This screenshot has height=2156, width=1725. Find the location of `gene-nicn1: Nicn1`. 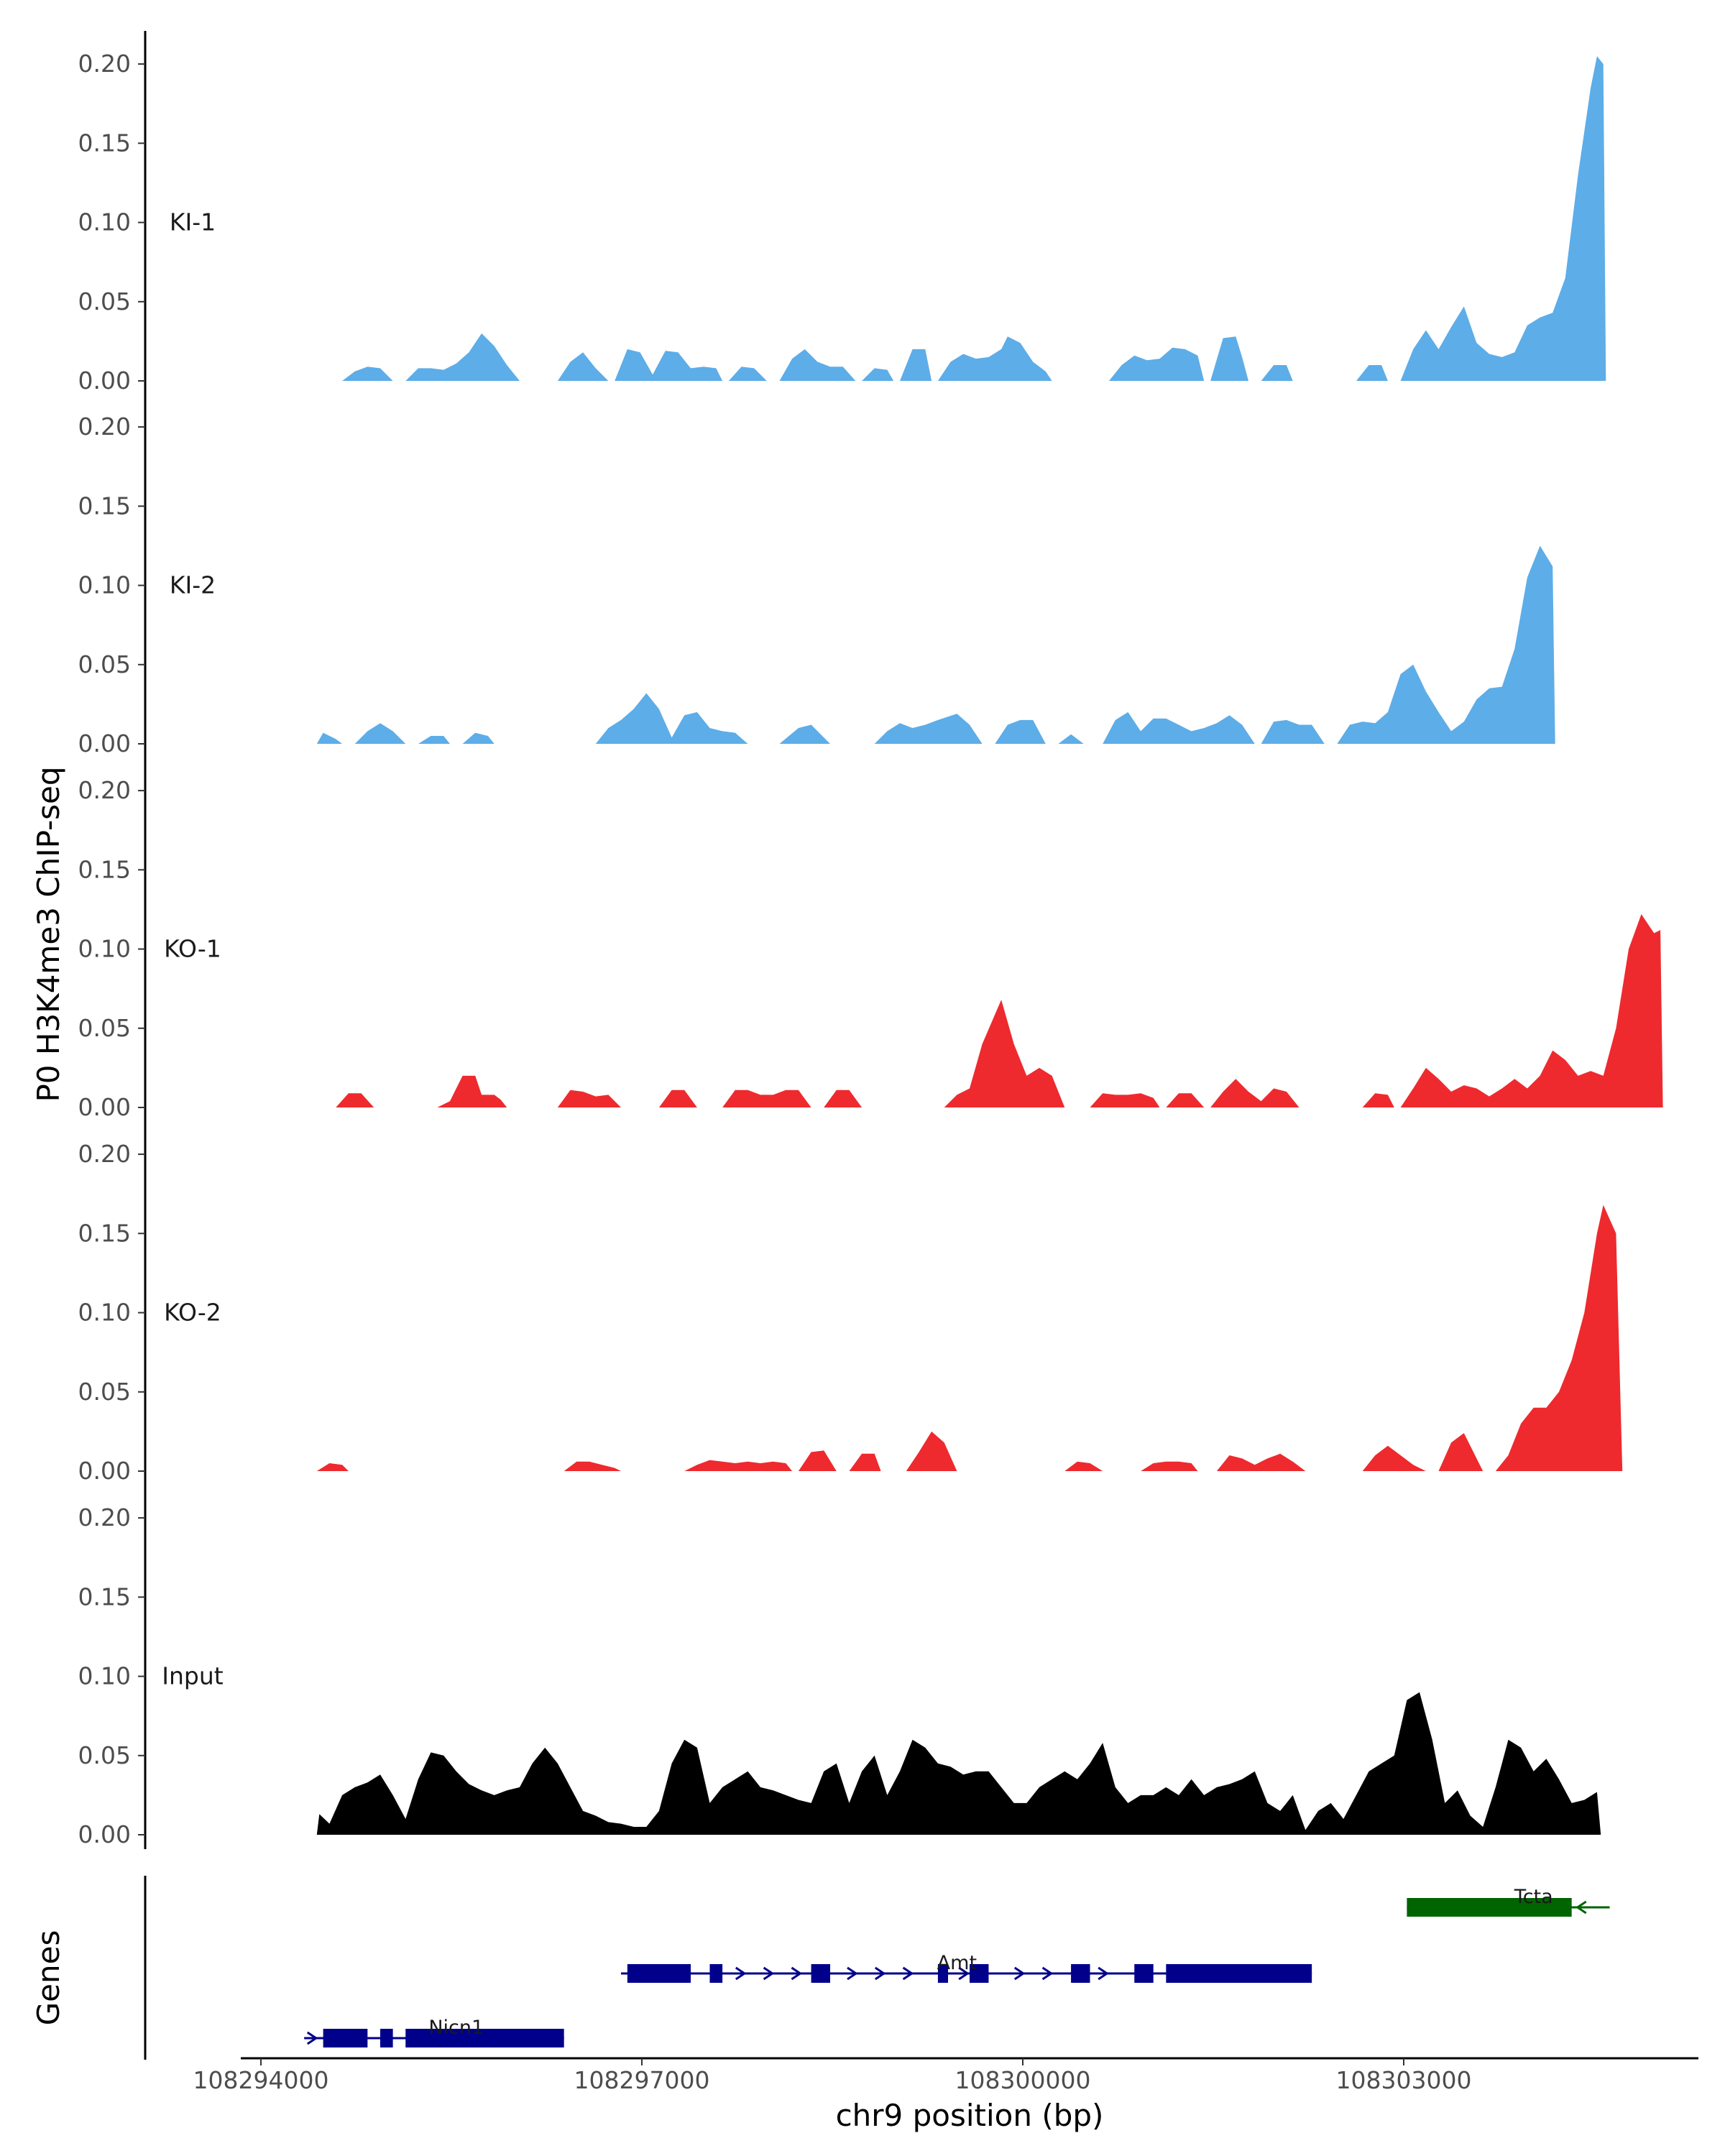

gene-nicn1: Nicn1 is located at coordinates (434, 2032).